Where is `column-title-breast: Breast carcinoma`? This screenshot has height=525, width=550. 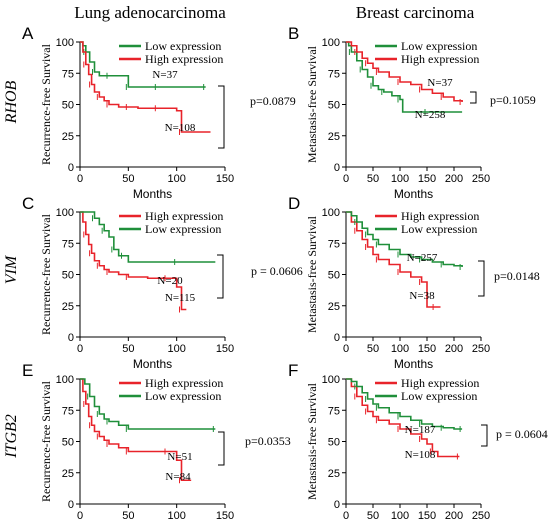 column-title-breast: Breast carcinoma is located at coordinates (415, 12).